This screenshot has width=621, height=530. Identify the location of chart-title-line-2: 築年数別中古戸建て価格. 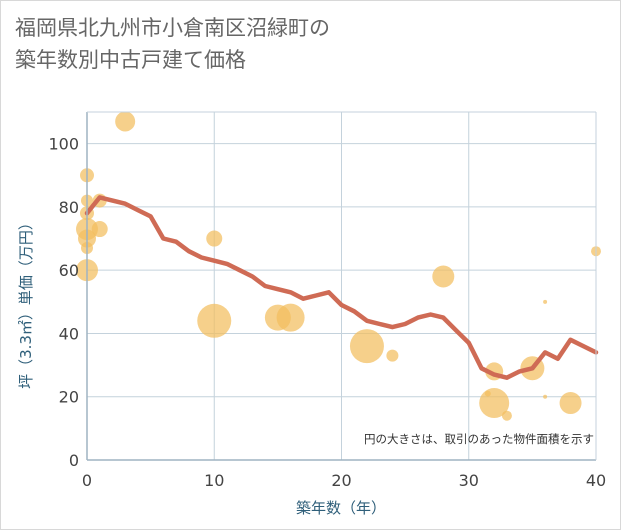
(130, 60).